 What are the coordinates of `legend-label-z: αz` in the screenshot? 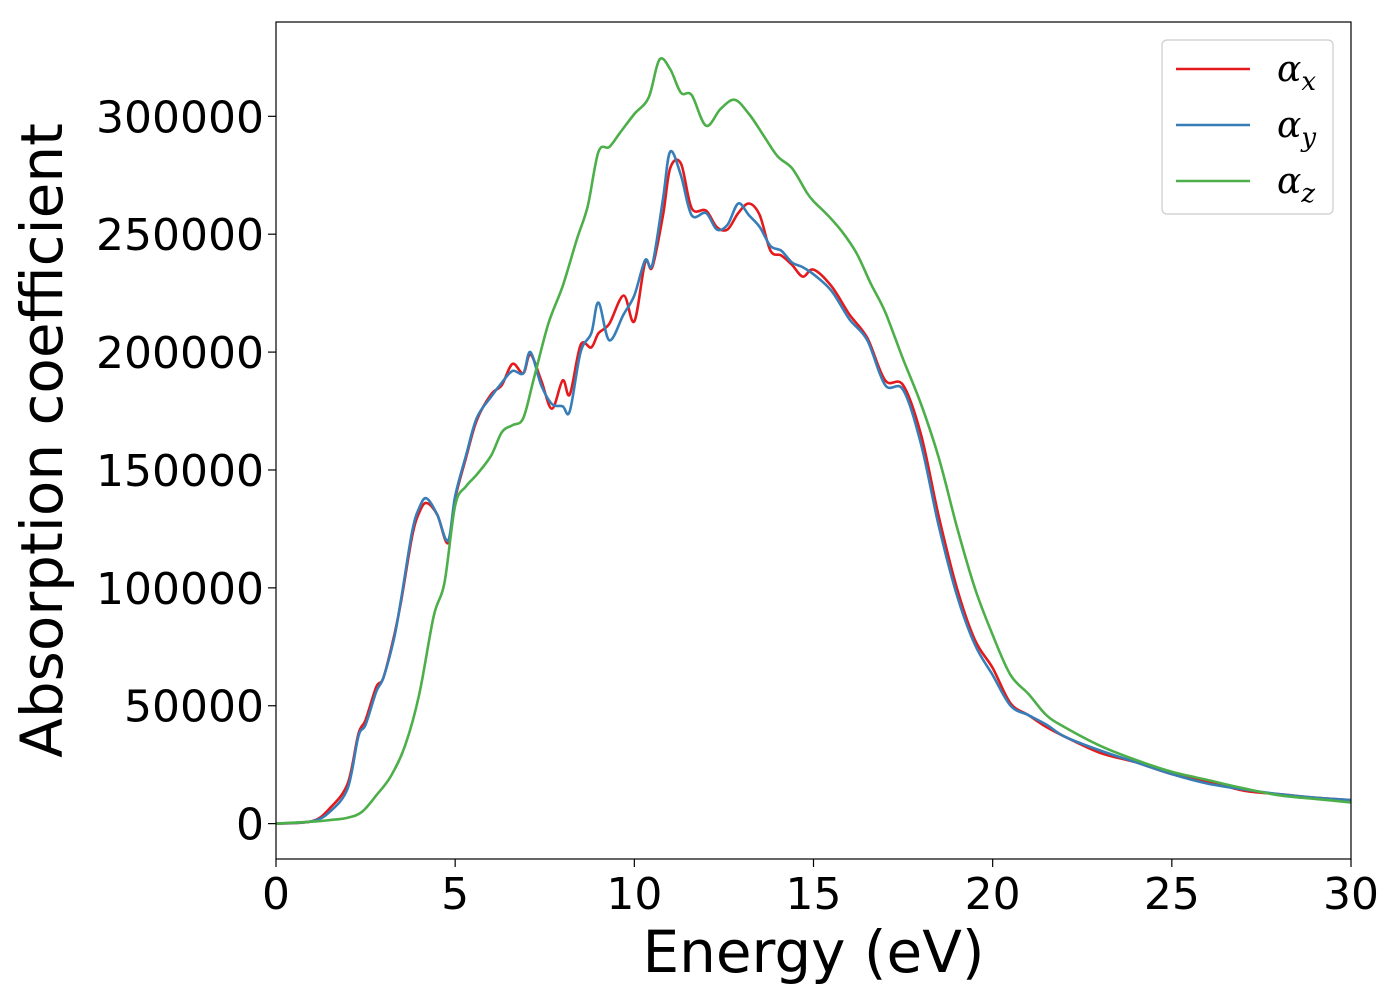 It's located at (1296, 185).